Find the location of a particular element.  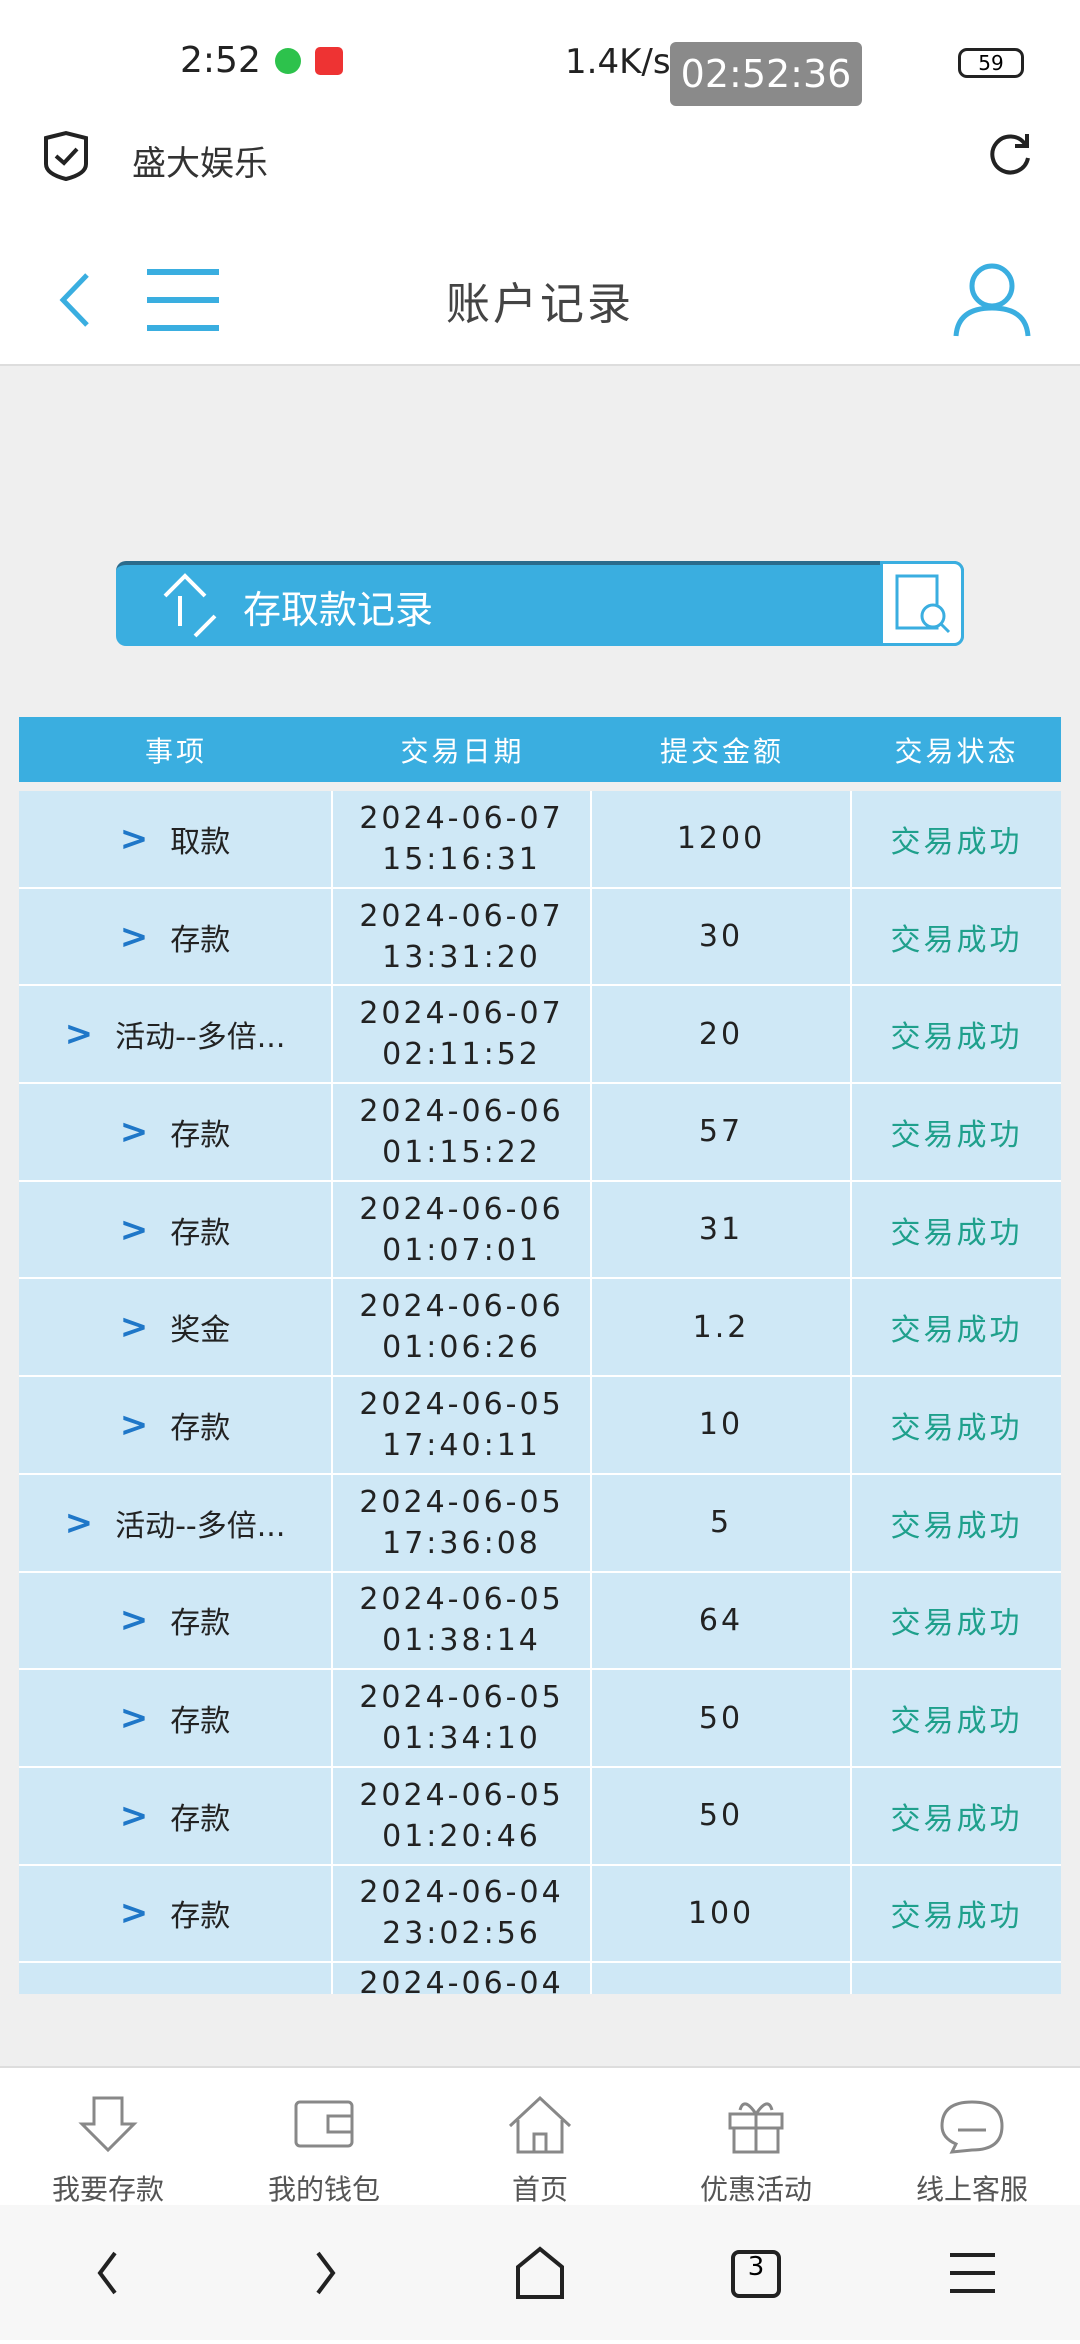

nav-label: 线上客服 is located at coordinates (971, 2189).